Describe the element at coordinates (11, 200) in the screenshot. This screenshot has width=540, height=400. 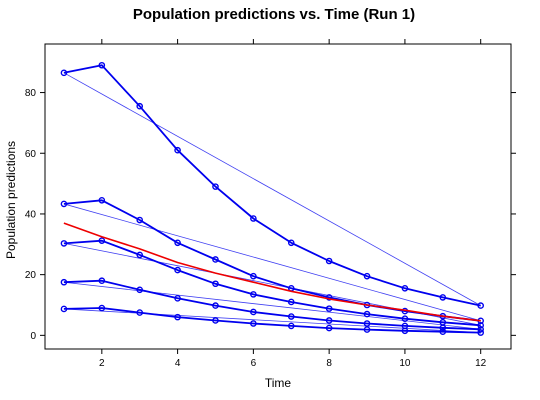
I see `y-axis-label: Population predictions` at that location.